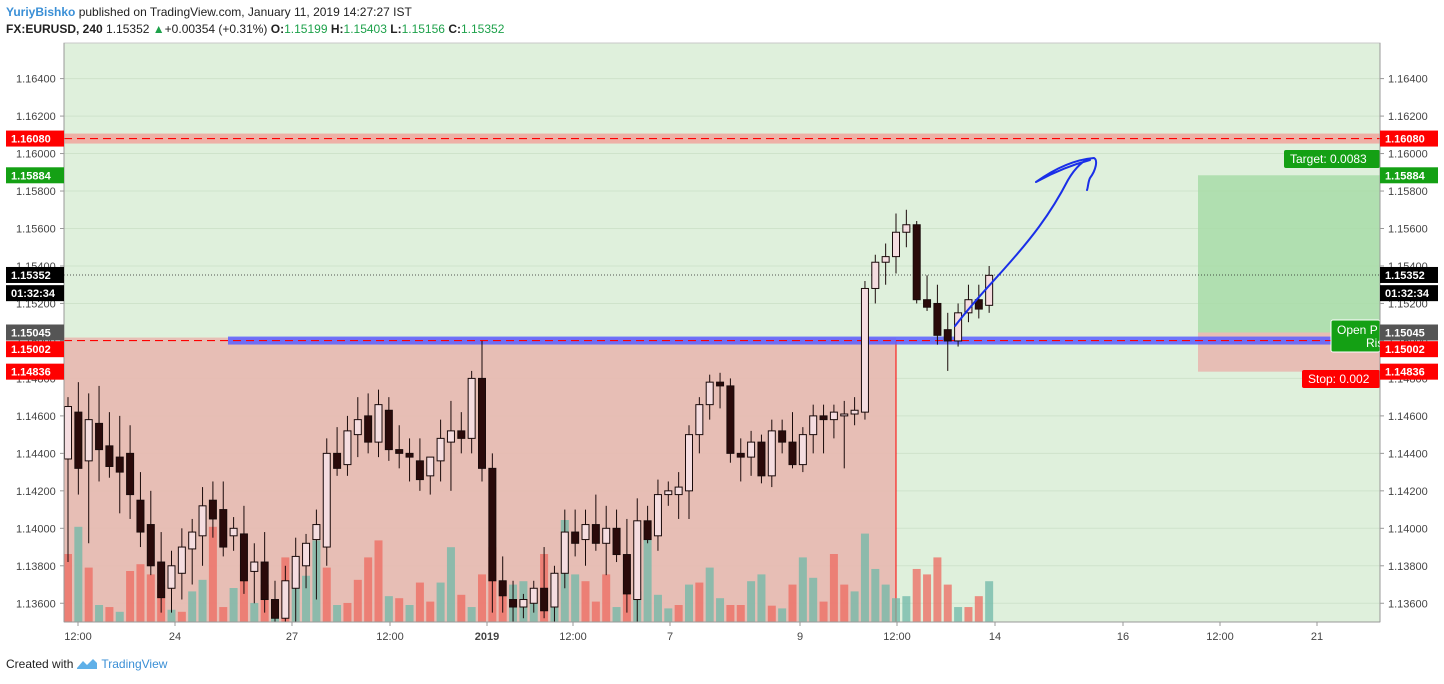  Describe the element at coordinates (36, 417) in the screenshot. I see `y-tick-label-left: 1.14600` at that location.